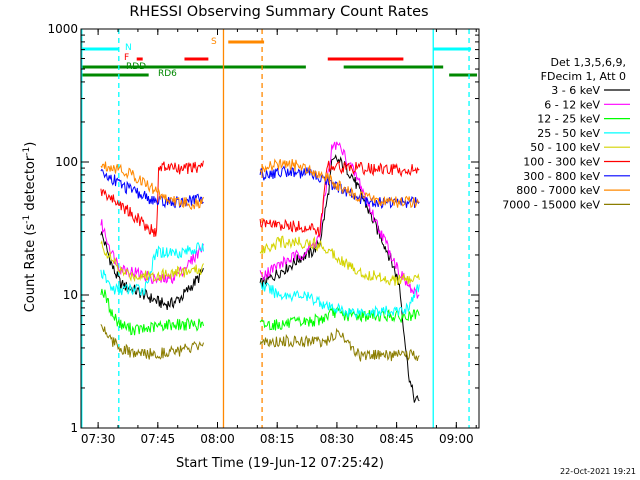  What do you see at coordinates (572, 104) in the screenshot?
I see `legend-entry-1: 6 - 12 keV` at bounding box center [572, 104].